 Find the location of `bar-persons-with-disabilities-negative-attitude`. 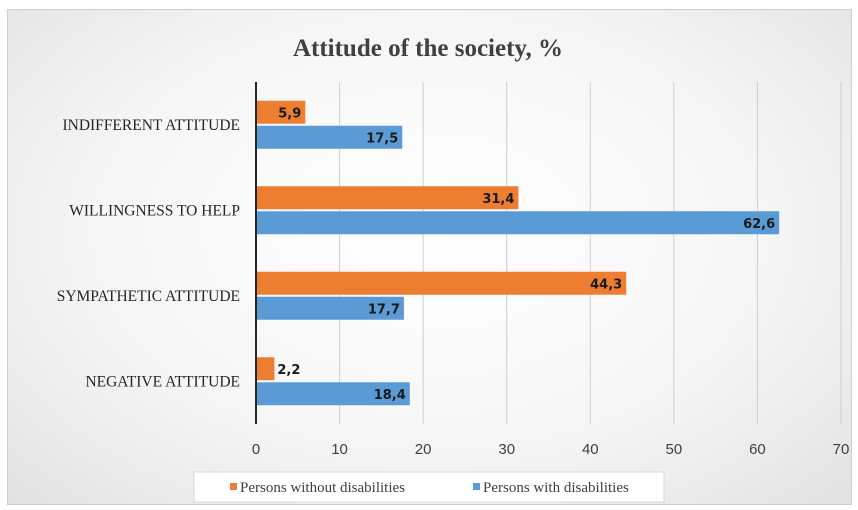

bar-persons-with-disabilities-negative-attitude is located at coordinates (333, 394).